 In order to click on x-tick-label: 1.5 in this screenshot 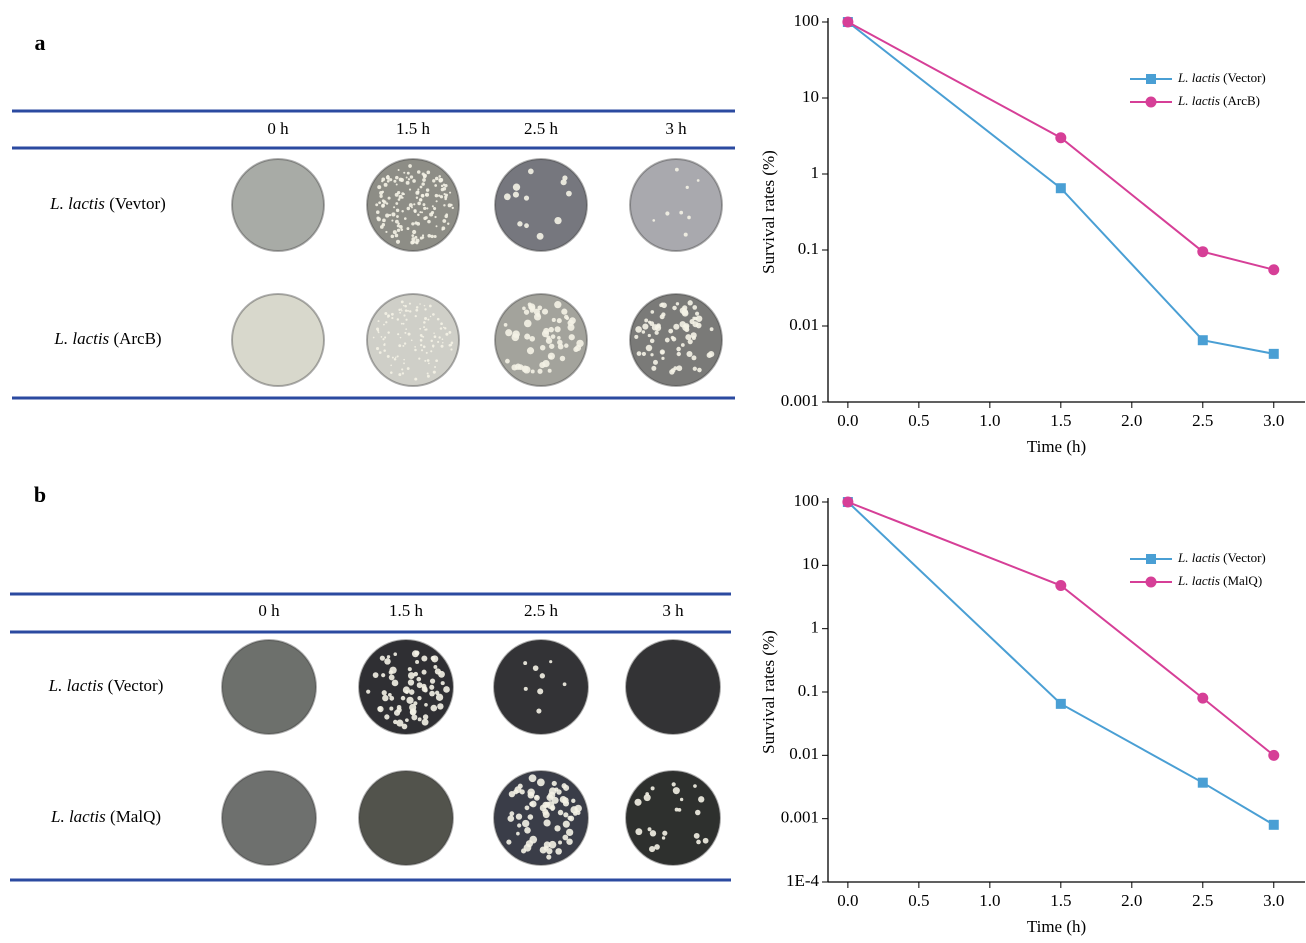, I will do `click(1060, 900)`.